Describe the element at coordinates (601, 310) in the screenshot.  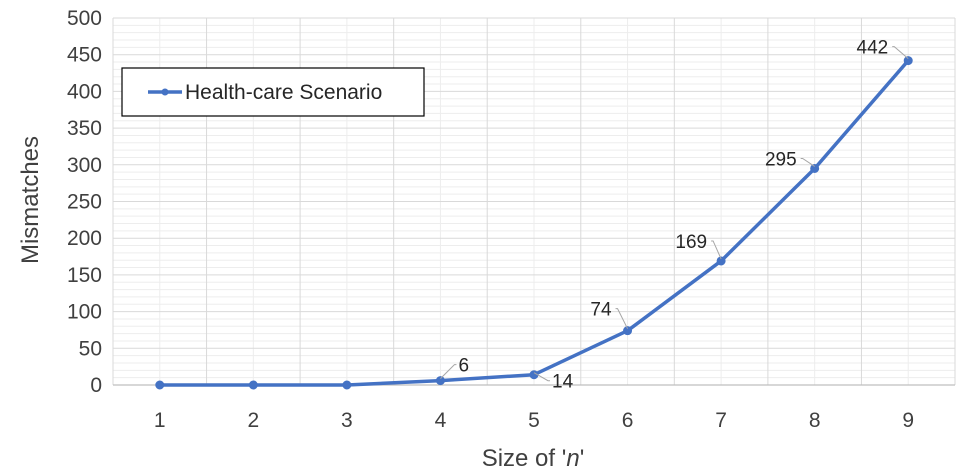
I see `data-label: 74` at that location.